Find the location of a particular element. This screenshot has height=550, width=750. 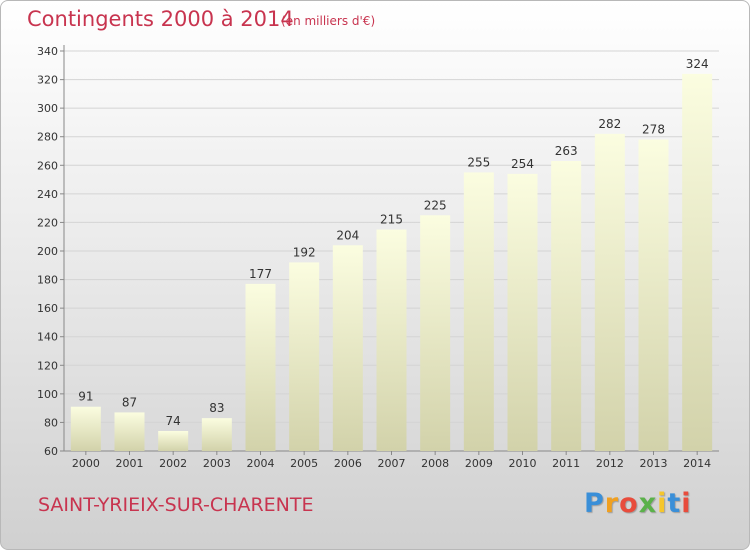

y-tick-label: 160 is located at coordinates (47, 308).